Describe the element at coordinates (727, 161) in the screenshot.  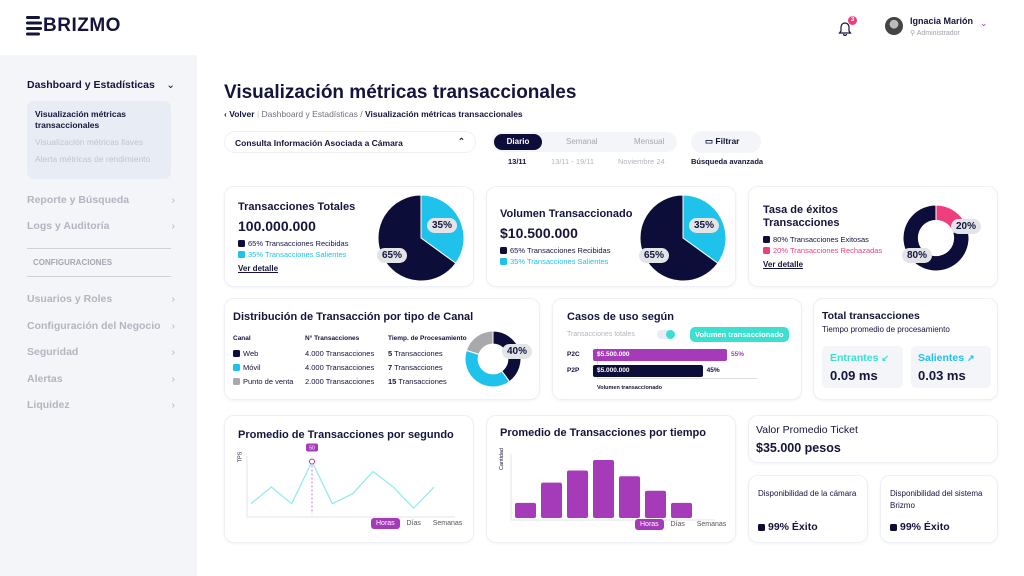
I see `advanced-search-link: Búsqueda avanzada` at that location.